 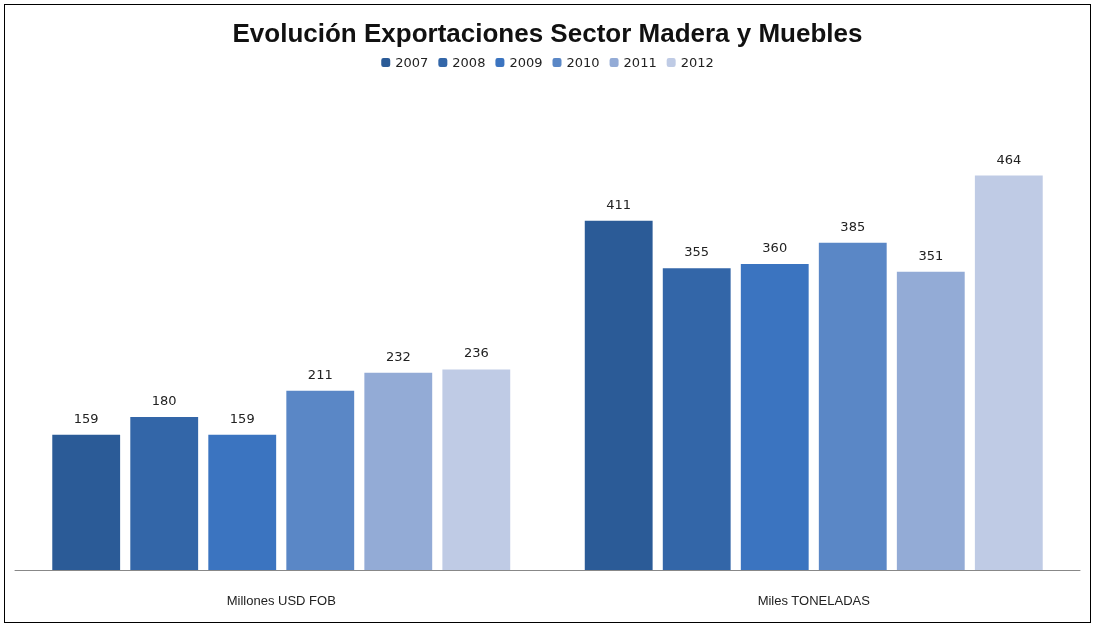 I want to click on legend-label: 2008, so click(x=469, y=62).